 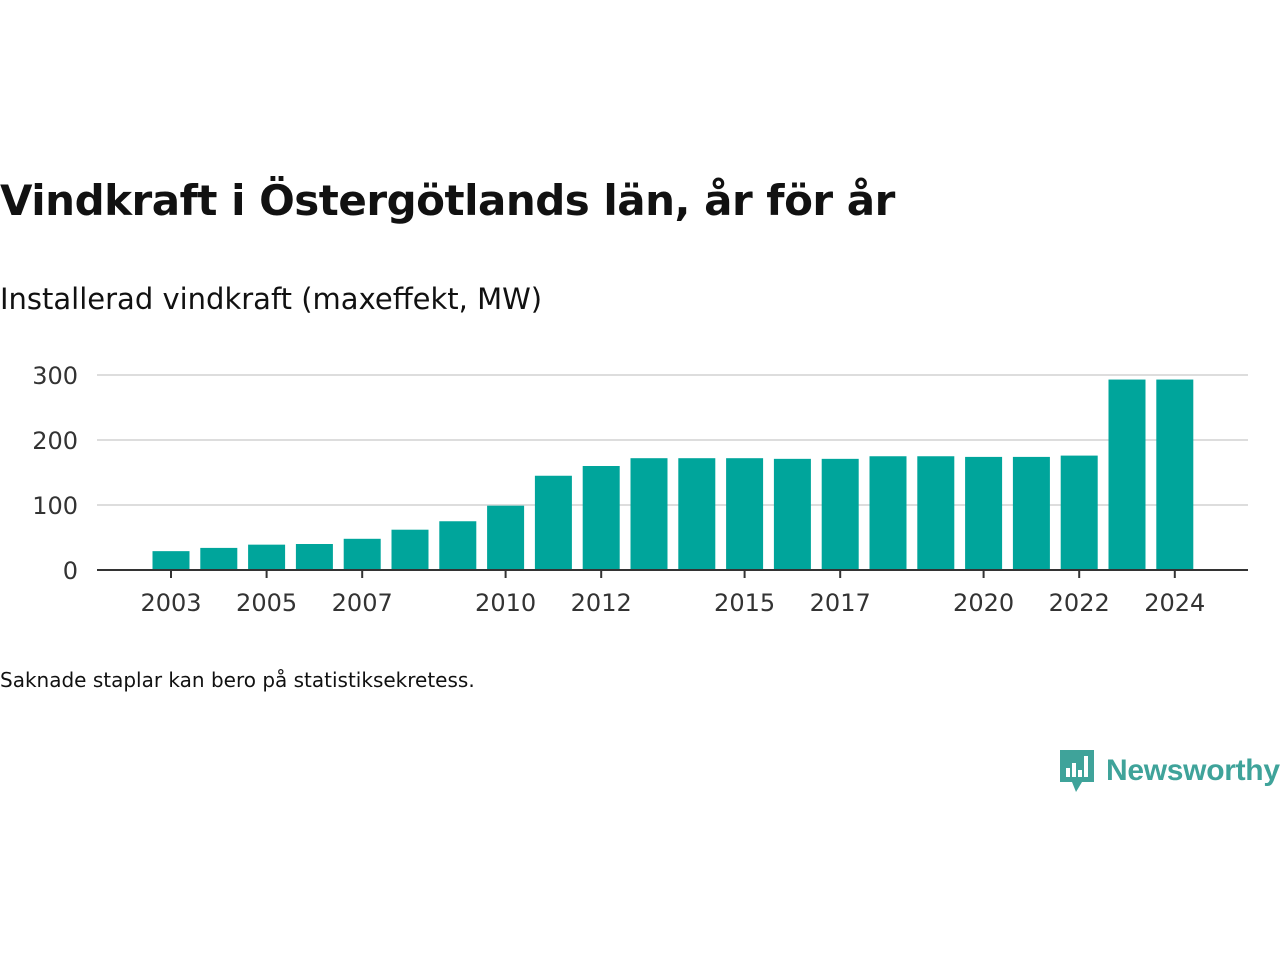 What do you see at coordinates (1079, 512) in the screenshot?
I see `bar-2022` at bounding box center [1079, 512].